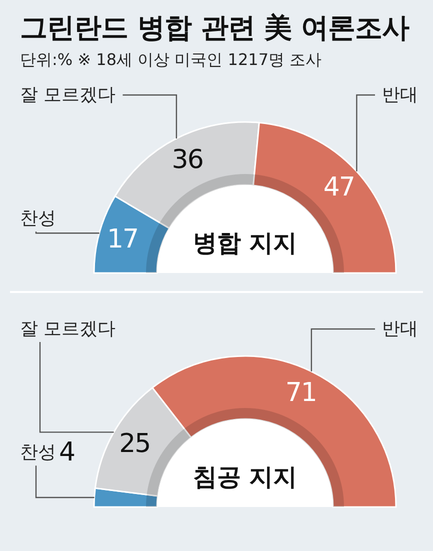 This screenshot has width=433, height=551. What do you see at coordinates (122, 239) in the screenshot?
I see `data-label: 17` at bounding box center [122, 239].